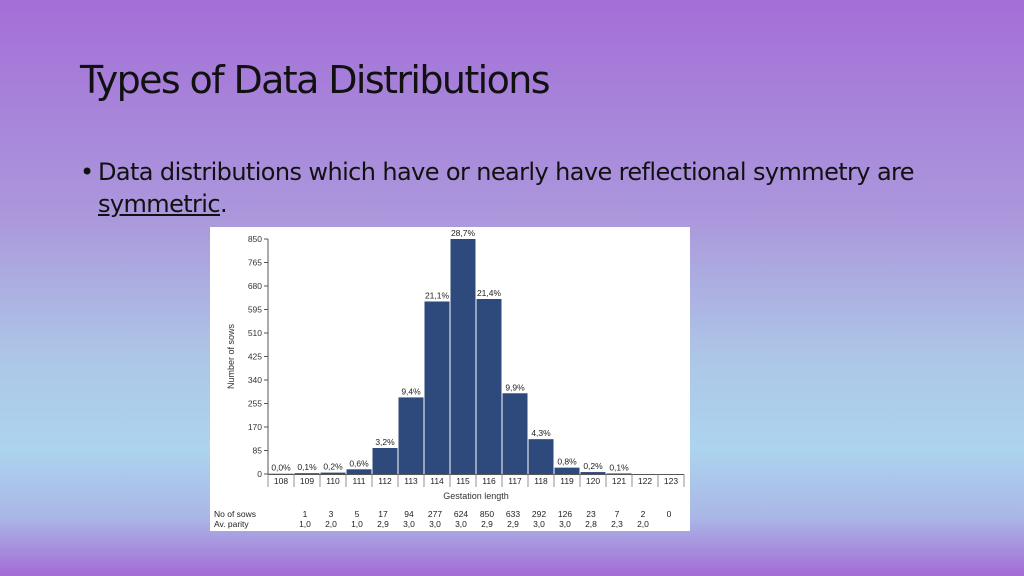 The height and width of the screenshot is (576, 1024). I want to click on x-tick-label-118: 118, so click(541, 481).